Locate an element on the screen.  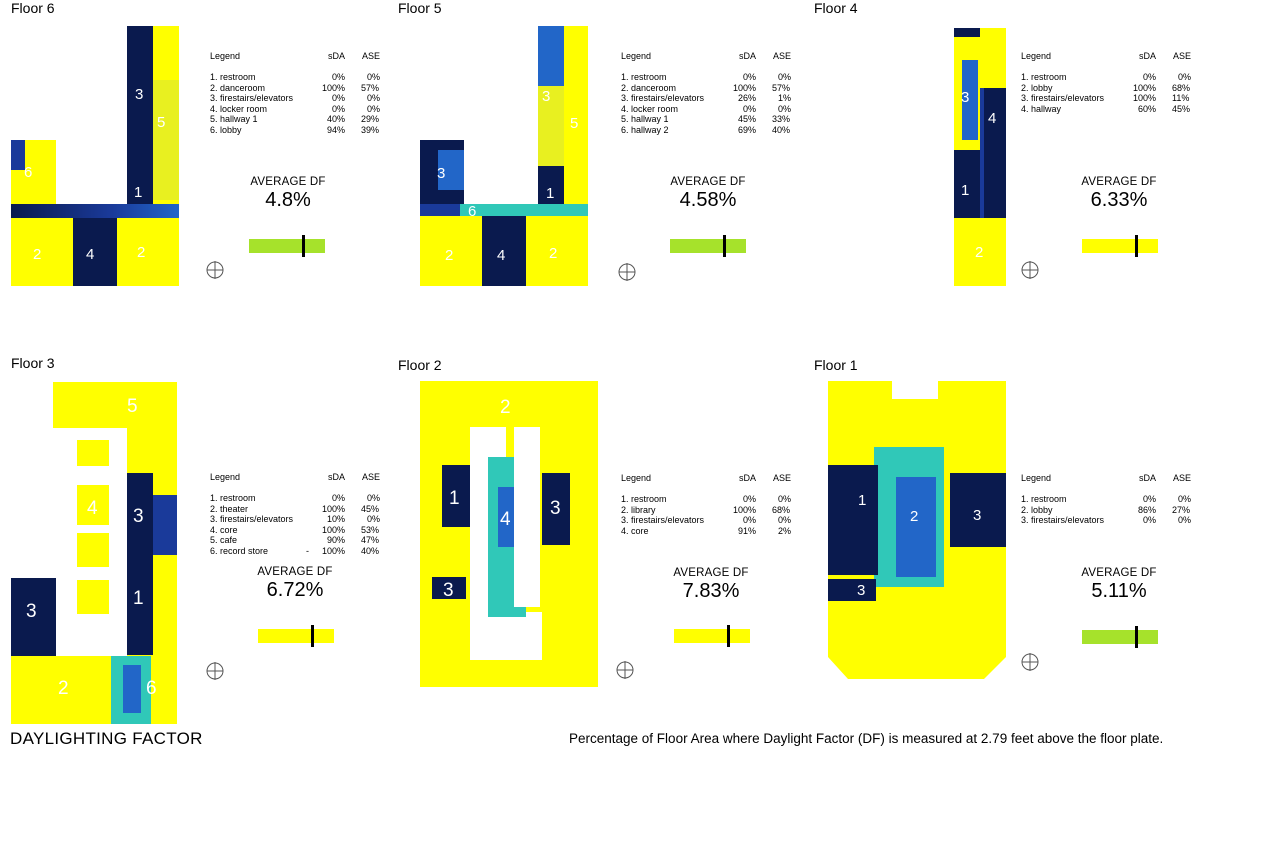
legend-row: 4. hallway 60% 45% is located at coordinates (1108, 109).